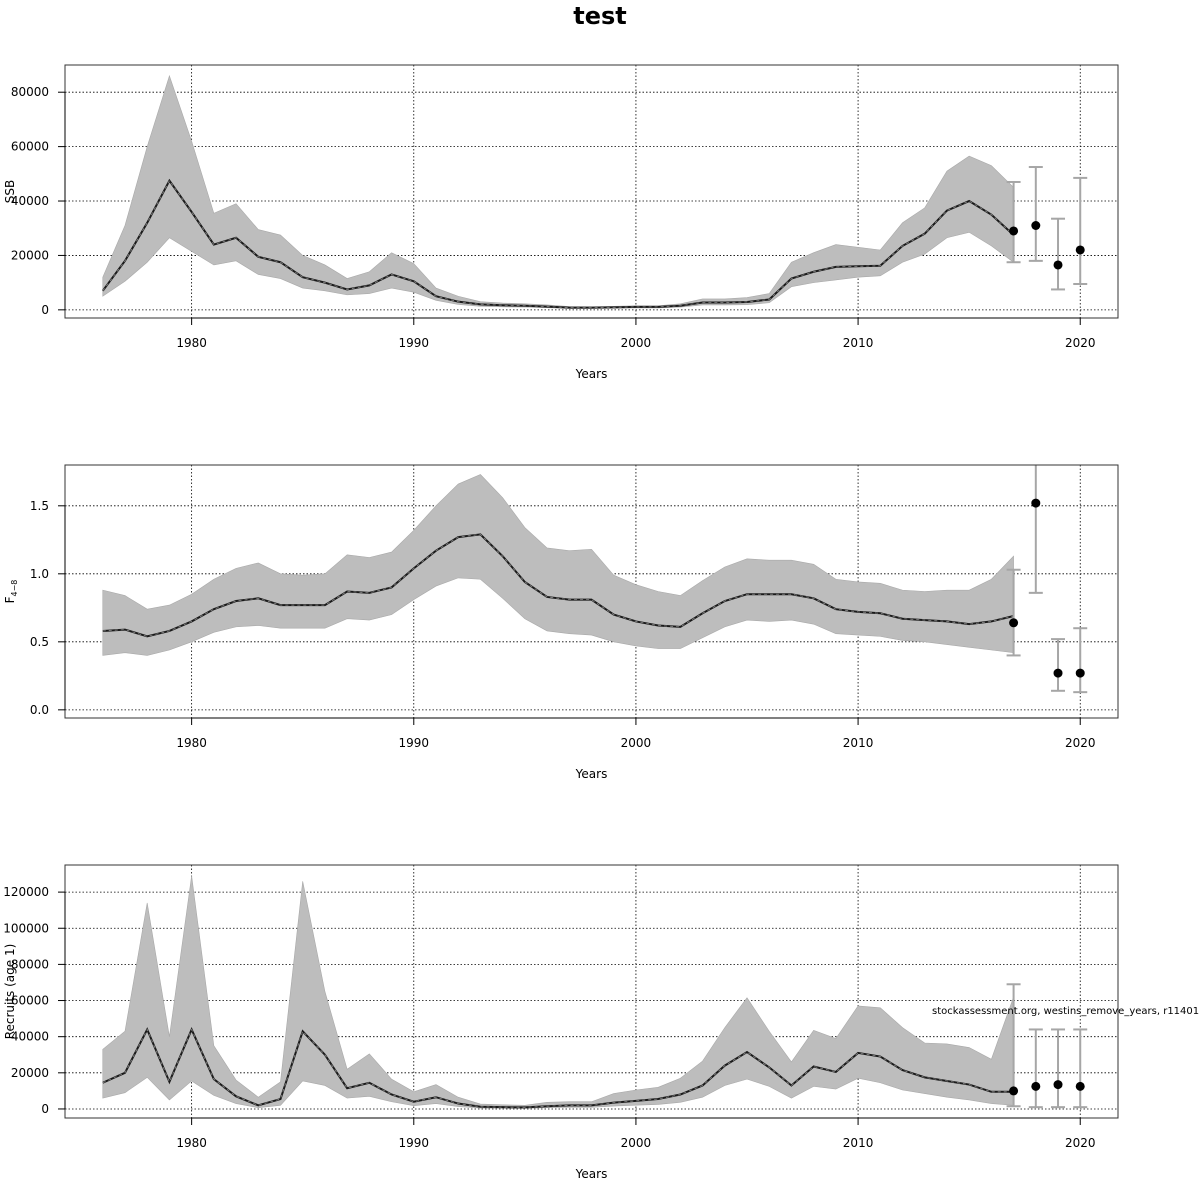 The height and width of the screenshot is (1200, 1200). Describe the element at coordinates (39, 506) in the screenshot. I see `f-y-tick-label: 1.5` at that location.